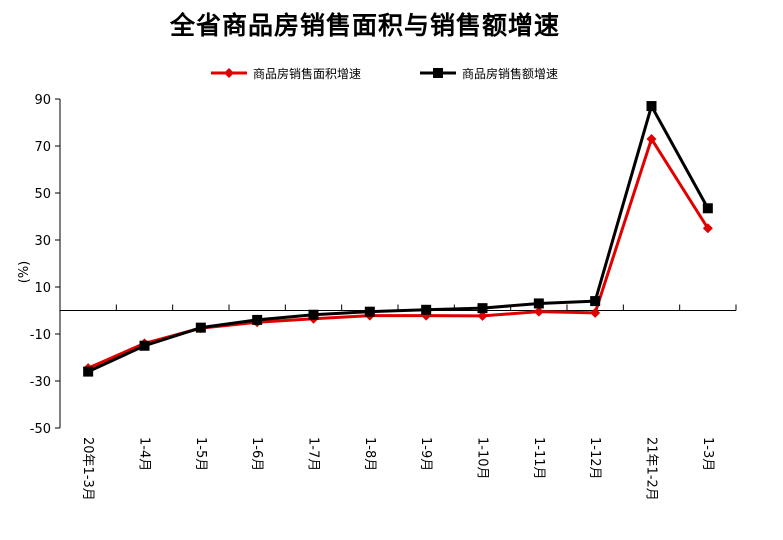  Describe the element at coordinates (42, 241) in the screenshot. I see `y-tick-label: 30` at that location.